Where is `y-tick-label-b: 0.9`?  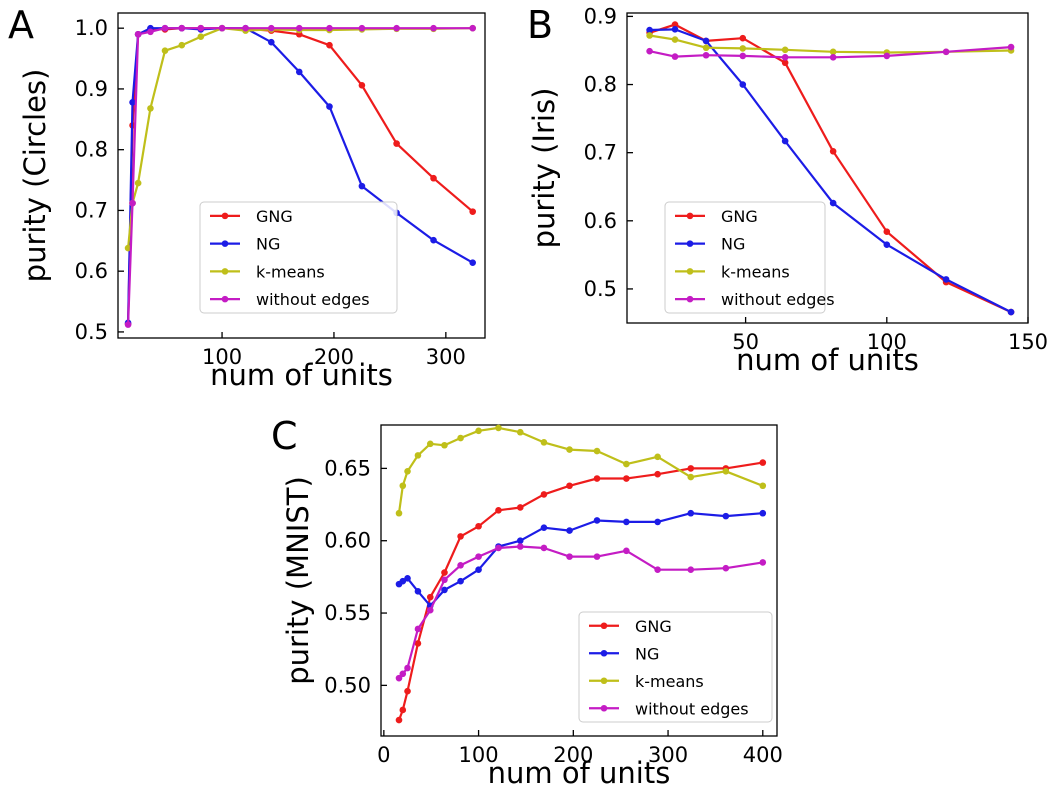
y-tick-label-b: 0.9 is located at coordinates (600, 16).